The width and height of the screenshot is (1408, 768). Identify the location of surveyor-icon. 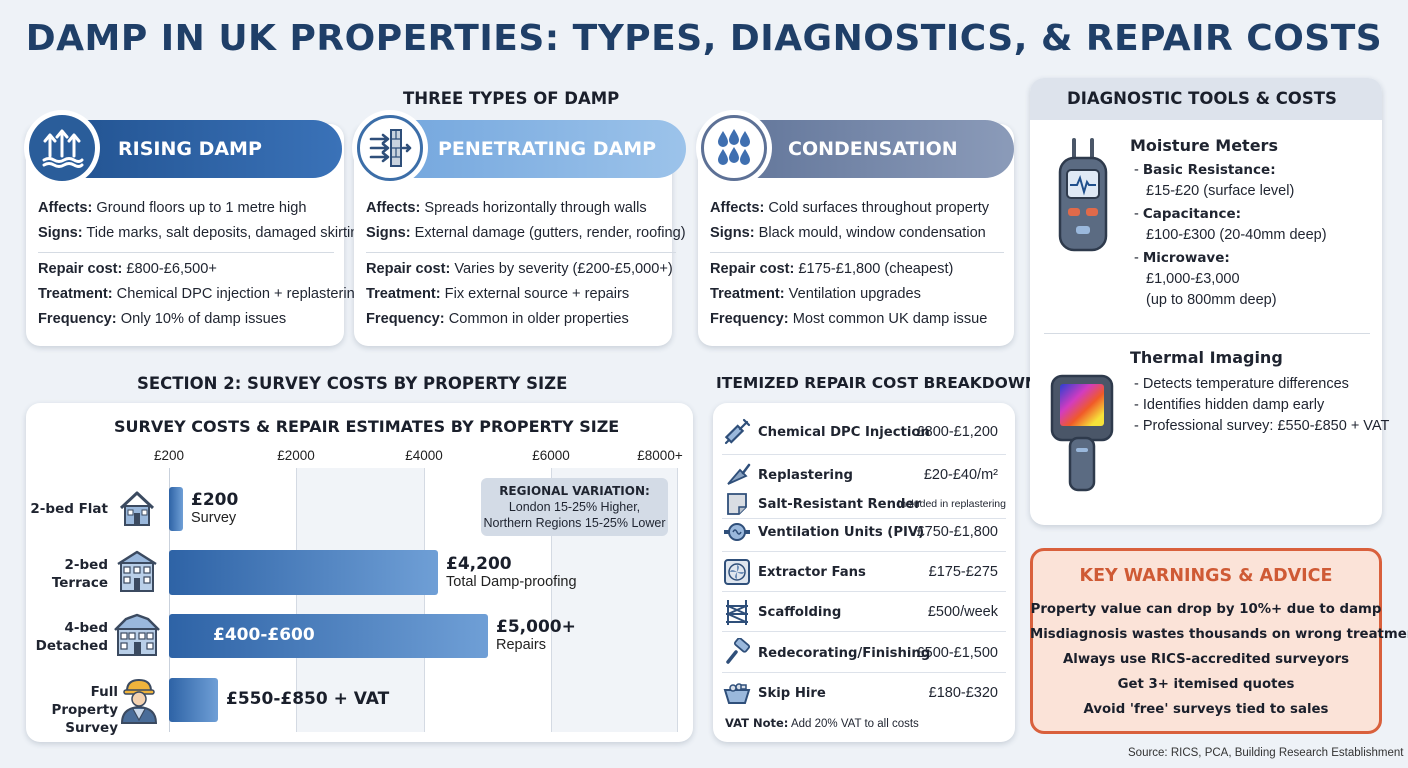
(139, 701).